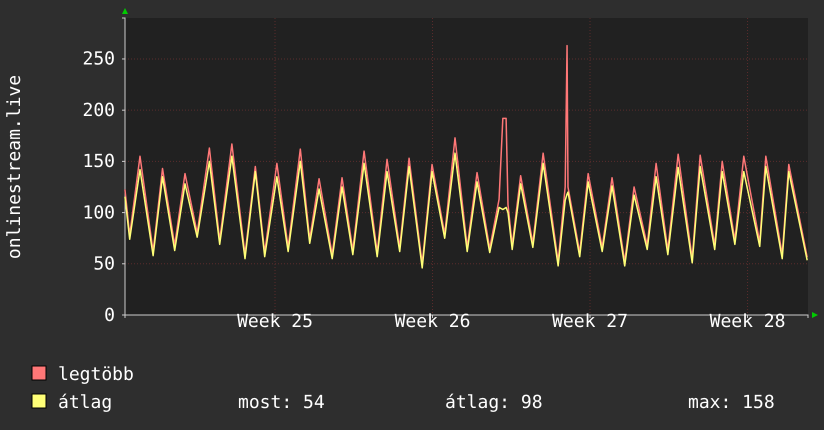  Describe the element at coordinates (98, 161) in the screenshot. I see `y-tick-label: 150` at that location.